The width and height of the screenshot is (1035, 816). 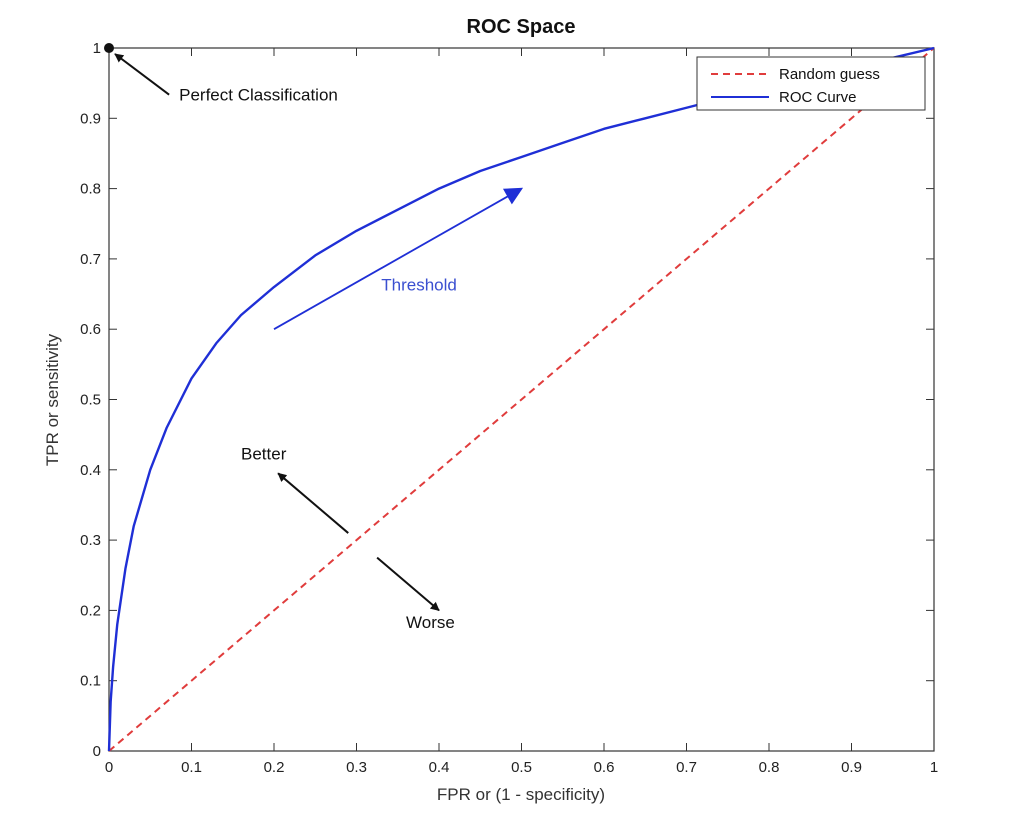 I want to click on legend-label: Random guess, so click(x=829, y=74).